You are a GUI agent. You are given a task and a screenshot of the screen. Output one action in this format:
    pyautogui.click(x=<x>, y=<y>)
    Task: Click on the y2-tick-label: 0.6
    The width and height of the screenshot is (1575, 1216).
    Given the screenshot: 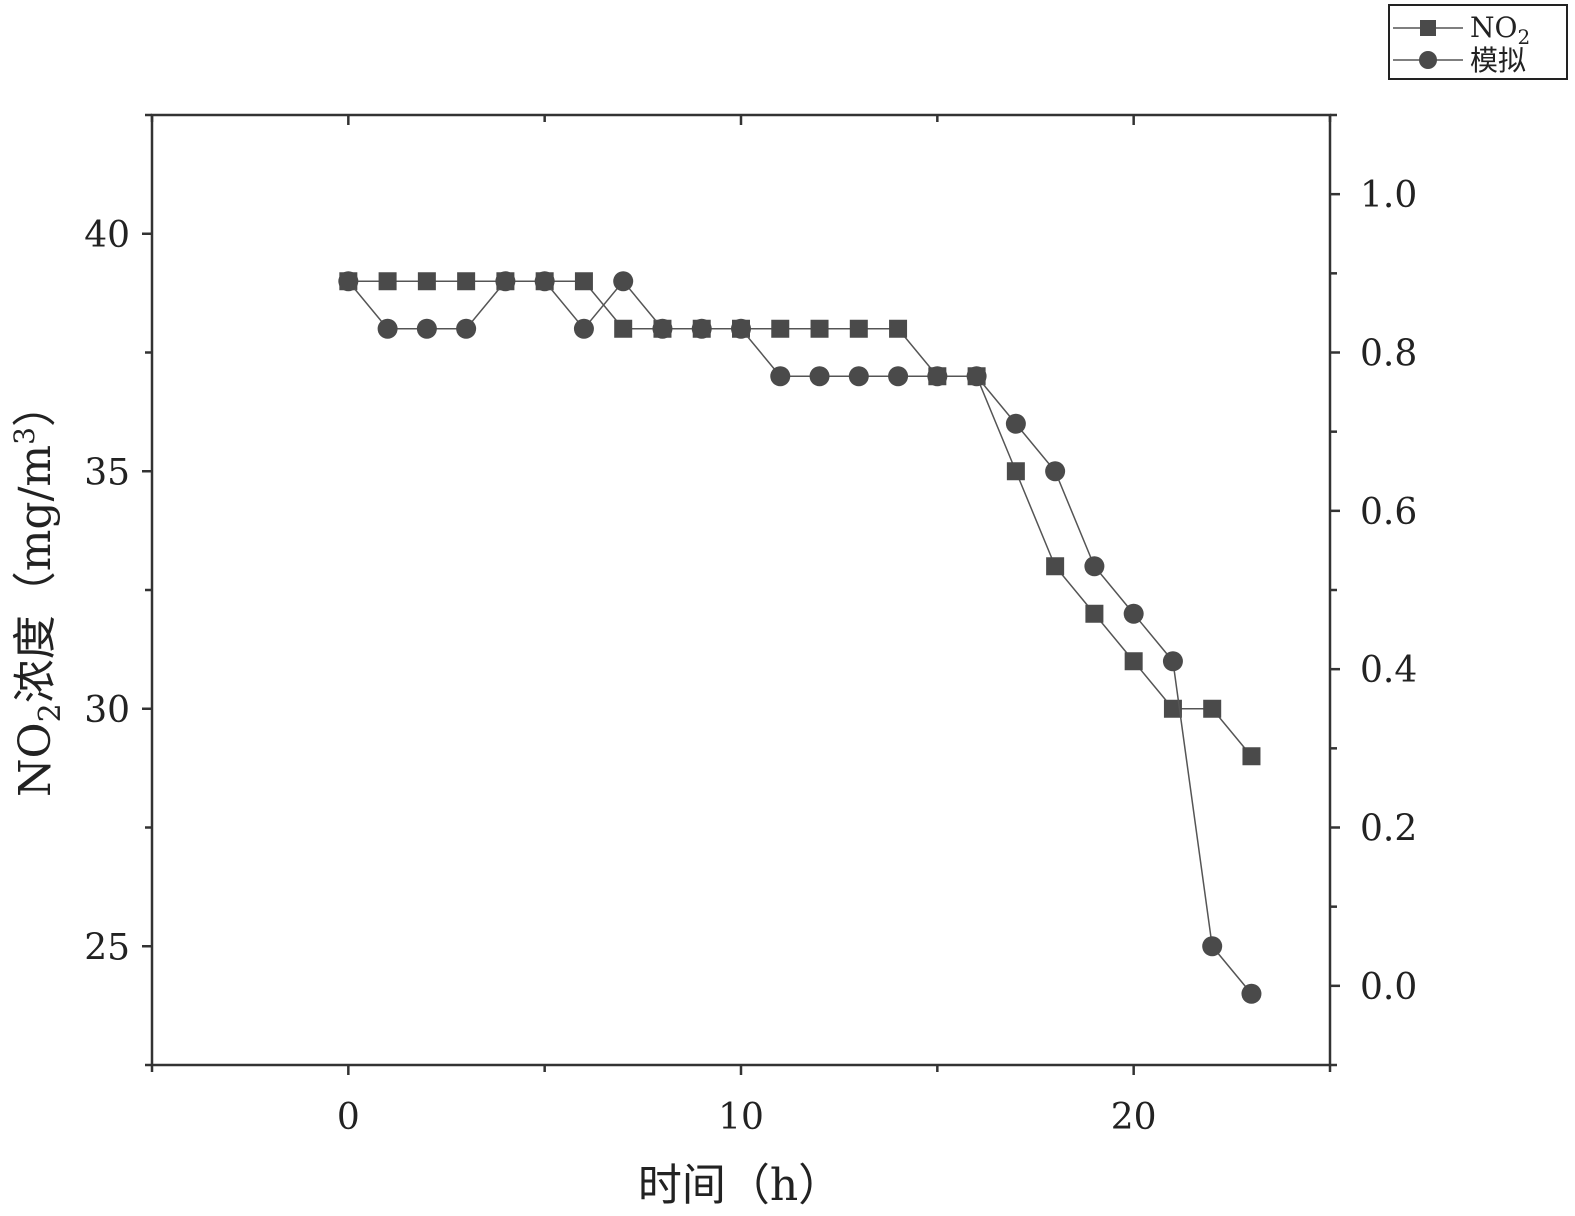 What is the action you would take?
    pyautogui.click(x=1388, y=512)
    